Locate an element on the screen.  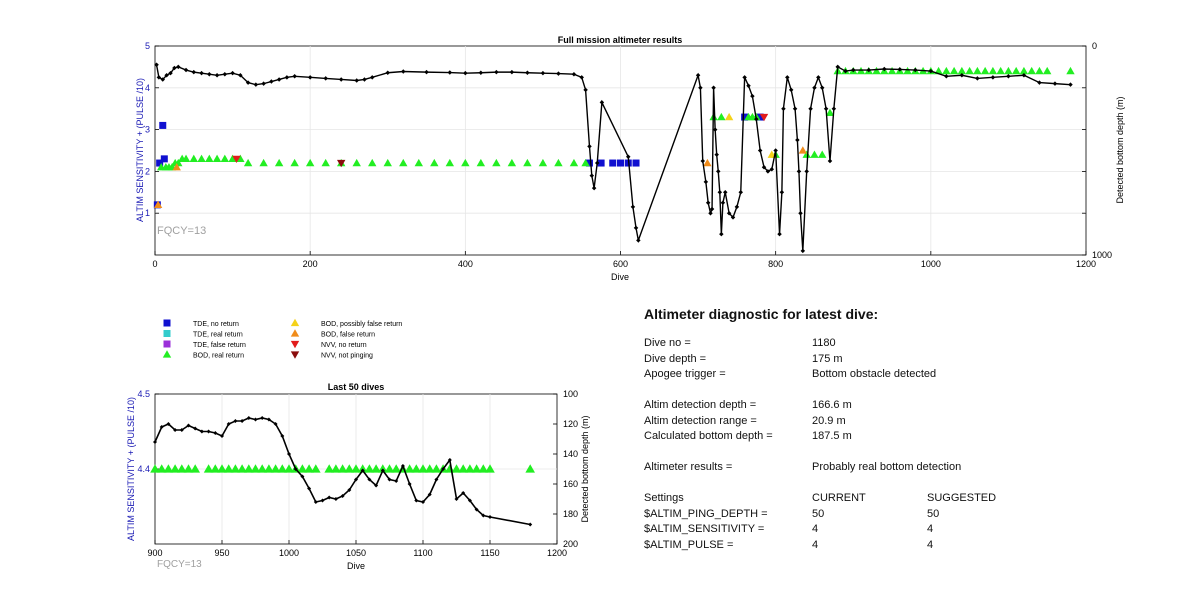
bod-possibly-false-return-point is located at coordinates (729, 116).